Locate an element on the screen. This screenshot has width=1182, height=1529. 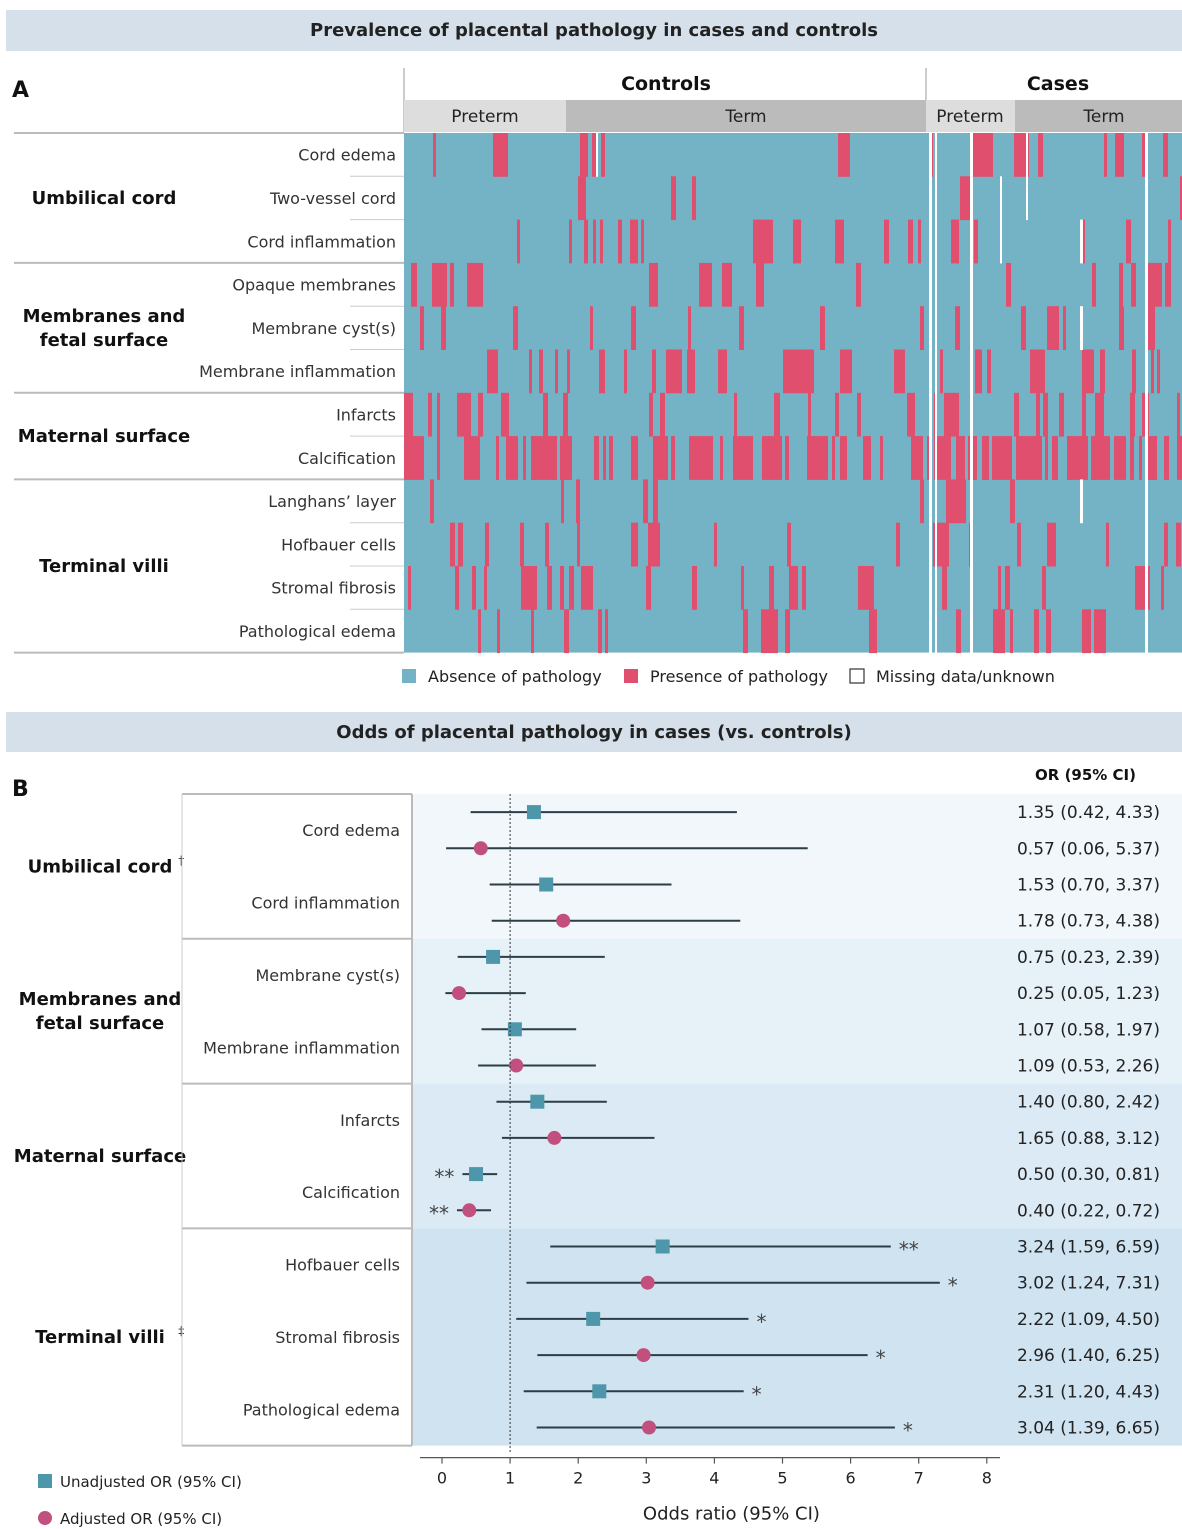
or-ci-value: 2.31 (1.20, 4.43) is located at coordinates (1088, 1392).